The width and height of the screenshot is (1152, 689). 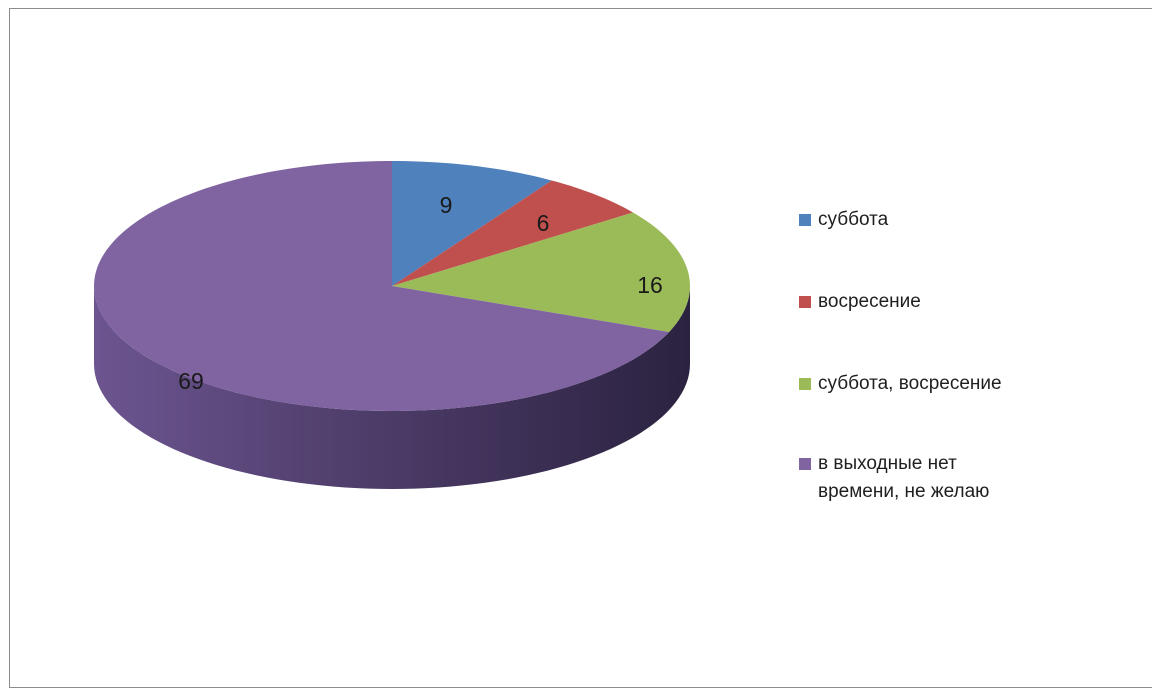 What do you see at coordinates (191, 381) in the screenshot?
I see `pie-data-label-no-time: 69` at bounding box center [191, 381].